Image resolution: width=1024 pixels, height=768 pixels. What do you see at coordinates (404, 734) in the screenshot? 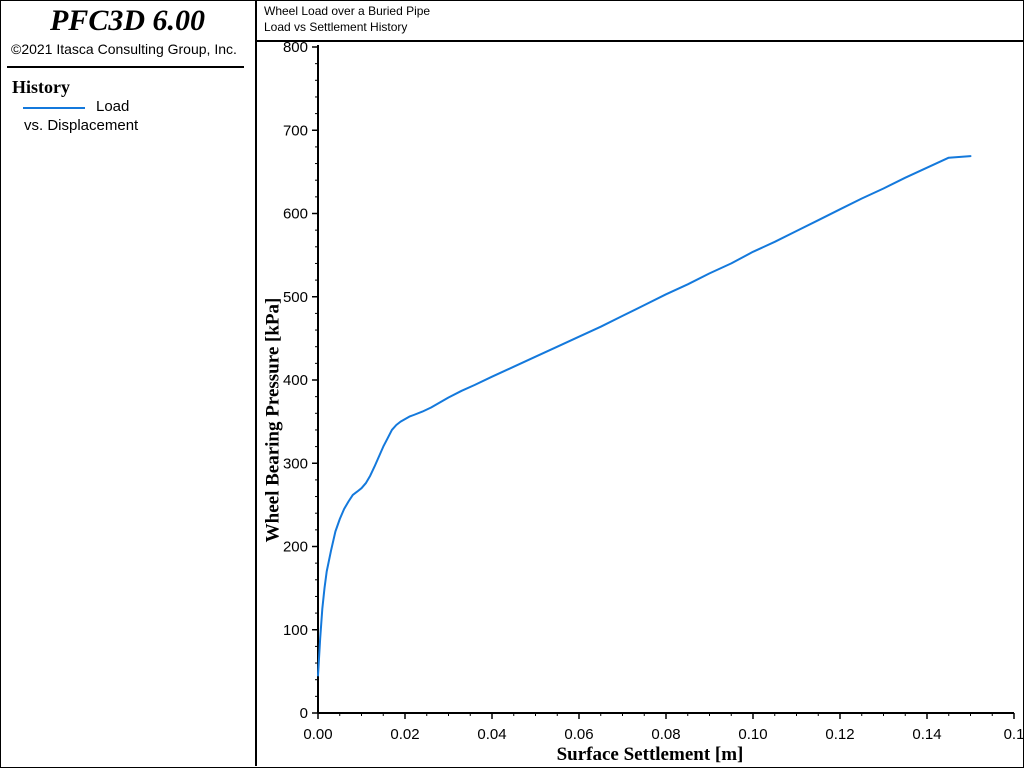
I see `x-tick-label: 0.02` at bounding box center [404, 734].